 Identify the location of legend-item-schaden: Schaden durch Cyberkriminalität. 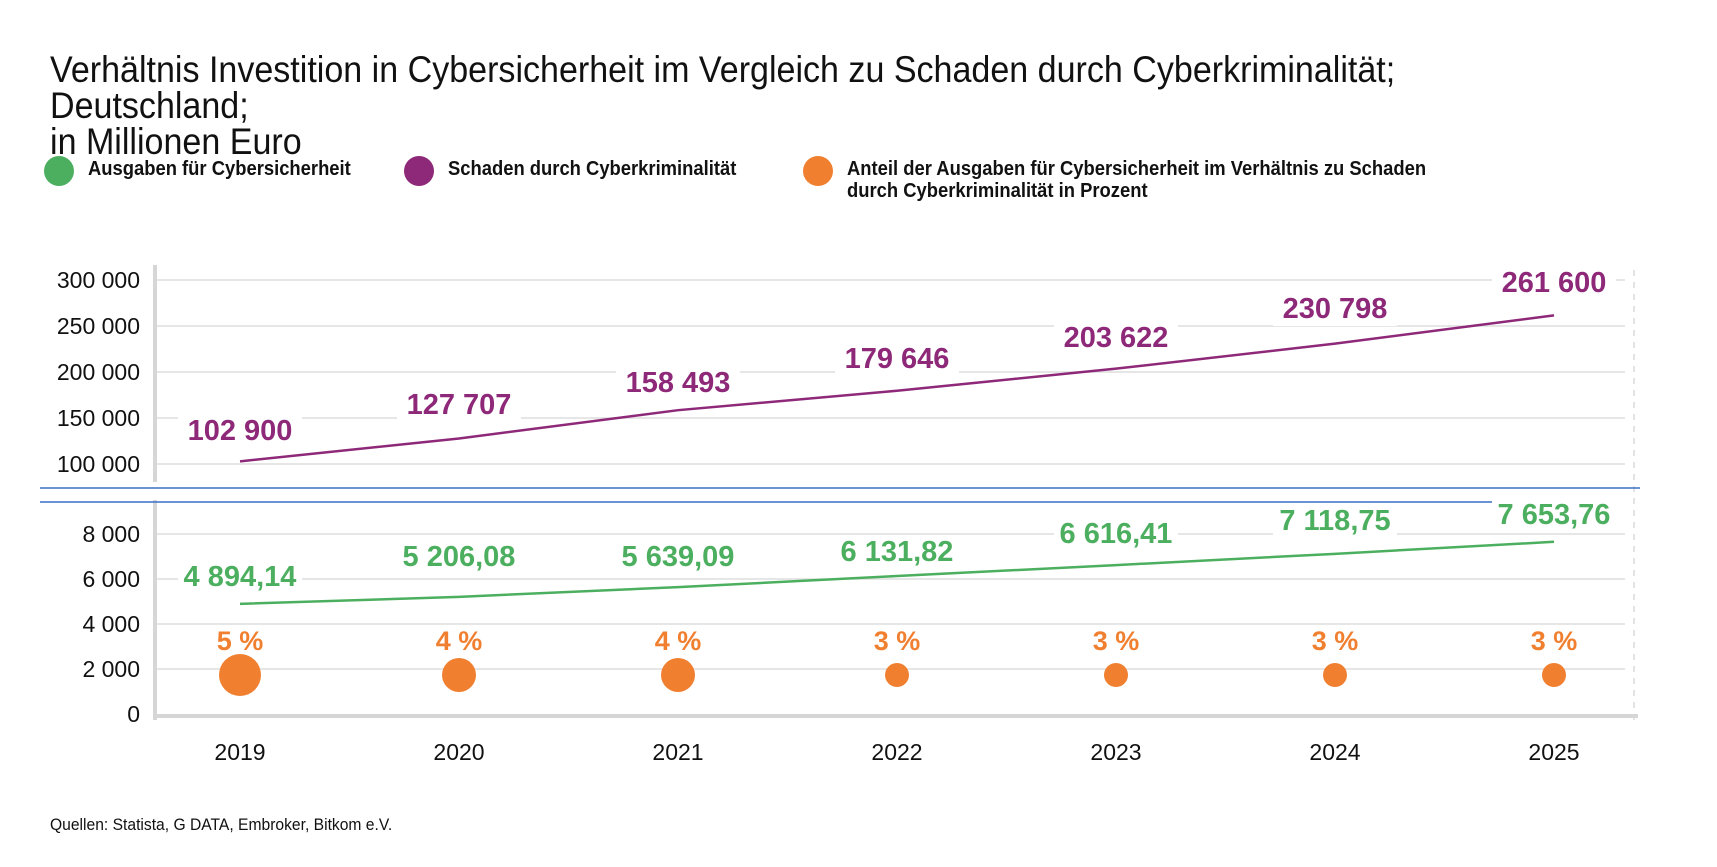
(582, 171).